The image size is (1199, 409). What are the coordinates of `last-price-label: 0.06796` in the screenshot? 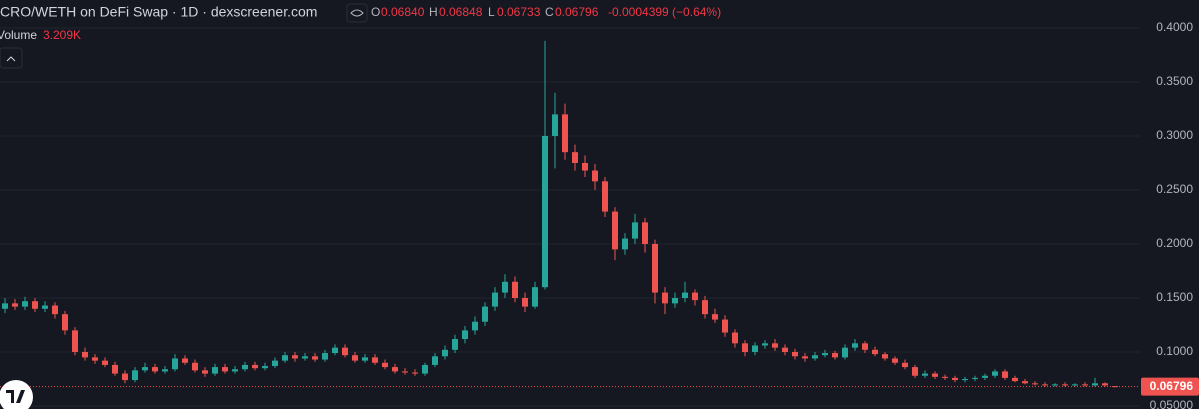 It's located at (1172, 386).